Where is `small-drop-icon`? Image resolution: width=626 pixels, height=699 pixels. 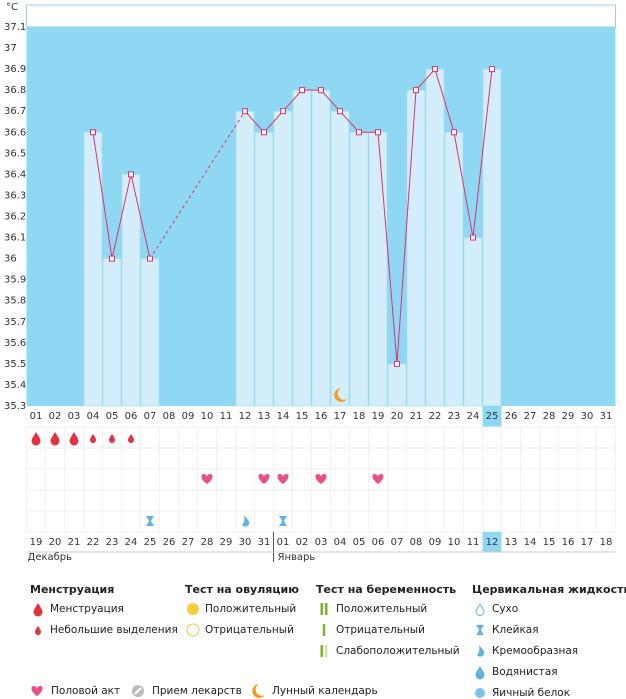 small-drop-icon is located at coordinates (112, 438).